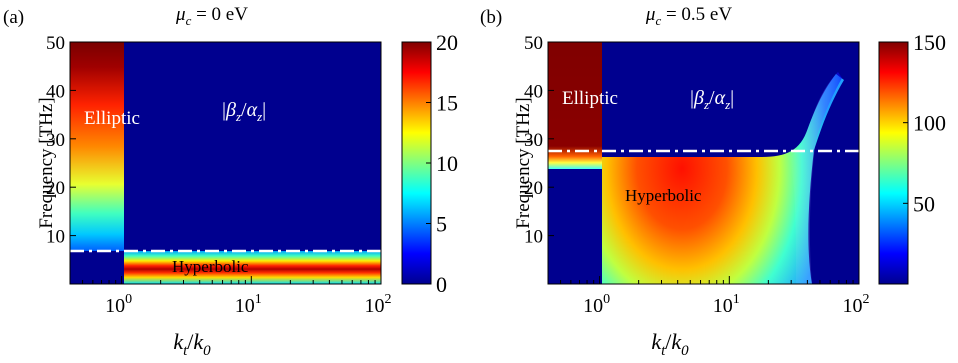  I want to click on x-tick-label-a: 10¹, so click(248, 304).